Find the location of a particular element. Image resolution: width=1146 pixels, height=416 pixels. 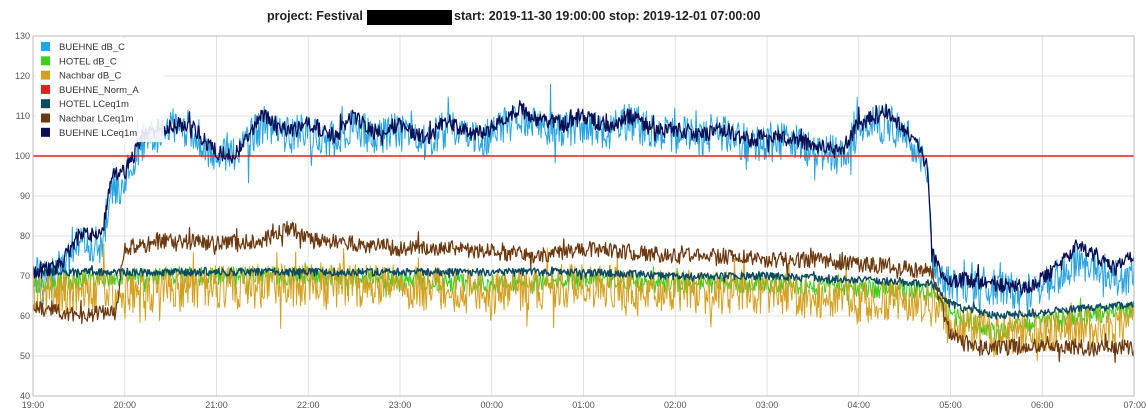

legend-label: HOTEL dB_C is located at coordinates (88, 61).